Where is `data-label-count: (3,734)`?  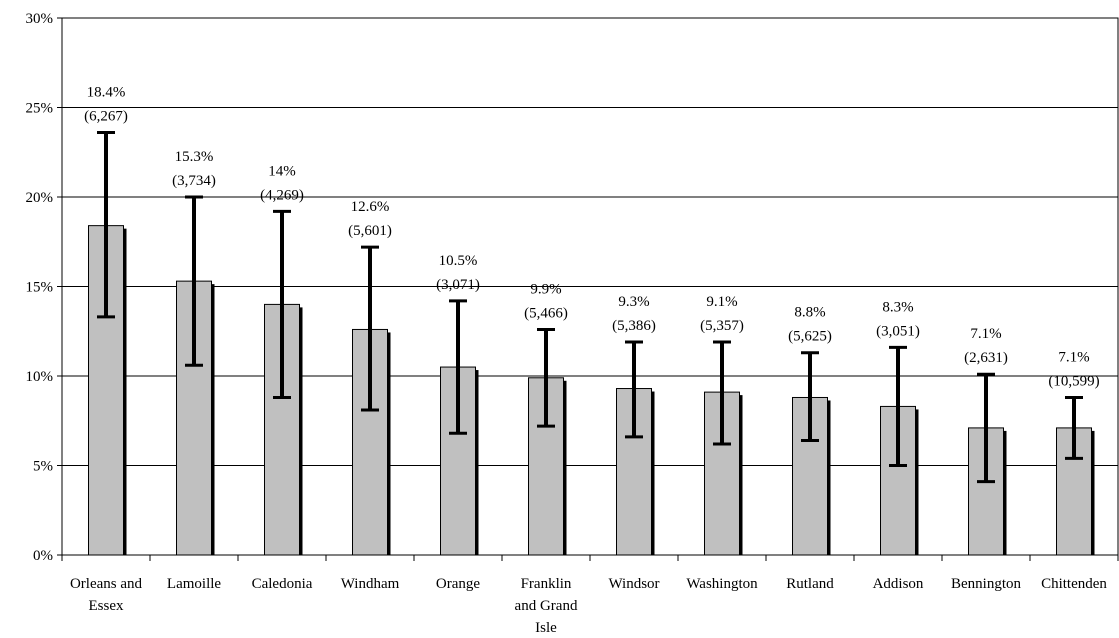
data-label-count: (3,734) is located at coordinates (194, 181).